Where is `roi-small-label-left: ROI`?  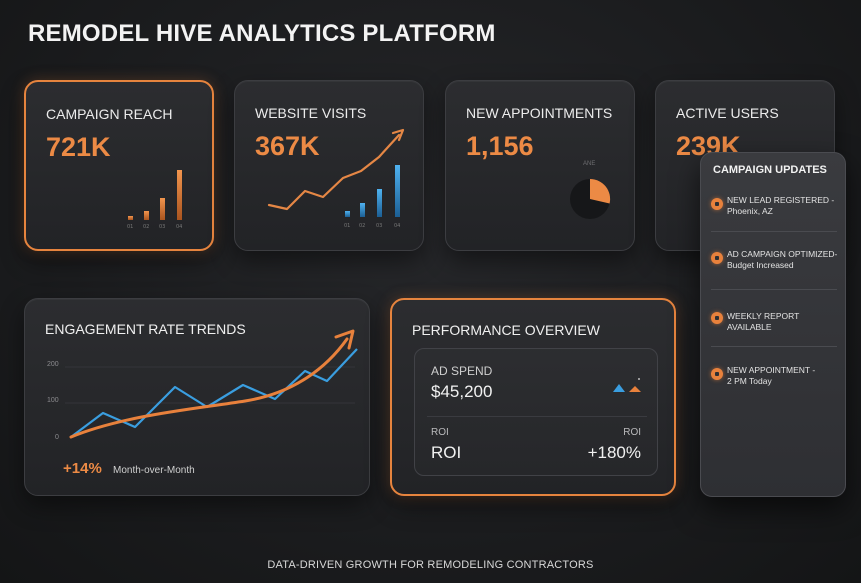 roi-small-label-left: ROI is located at coordinates (440, 432).